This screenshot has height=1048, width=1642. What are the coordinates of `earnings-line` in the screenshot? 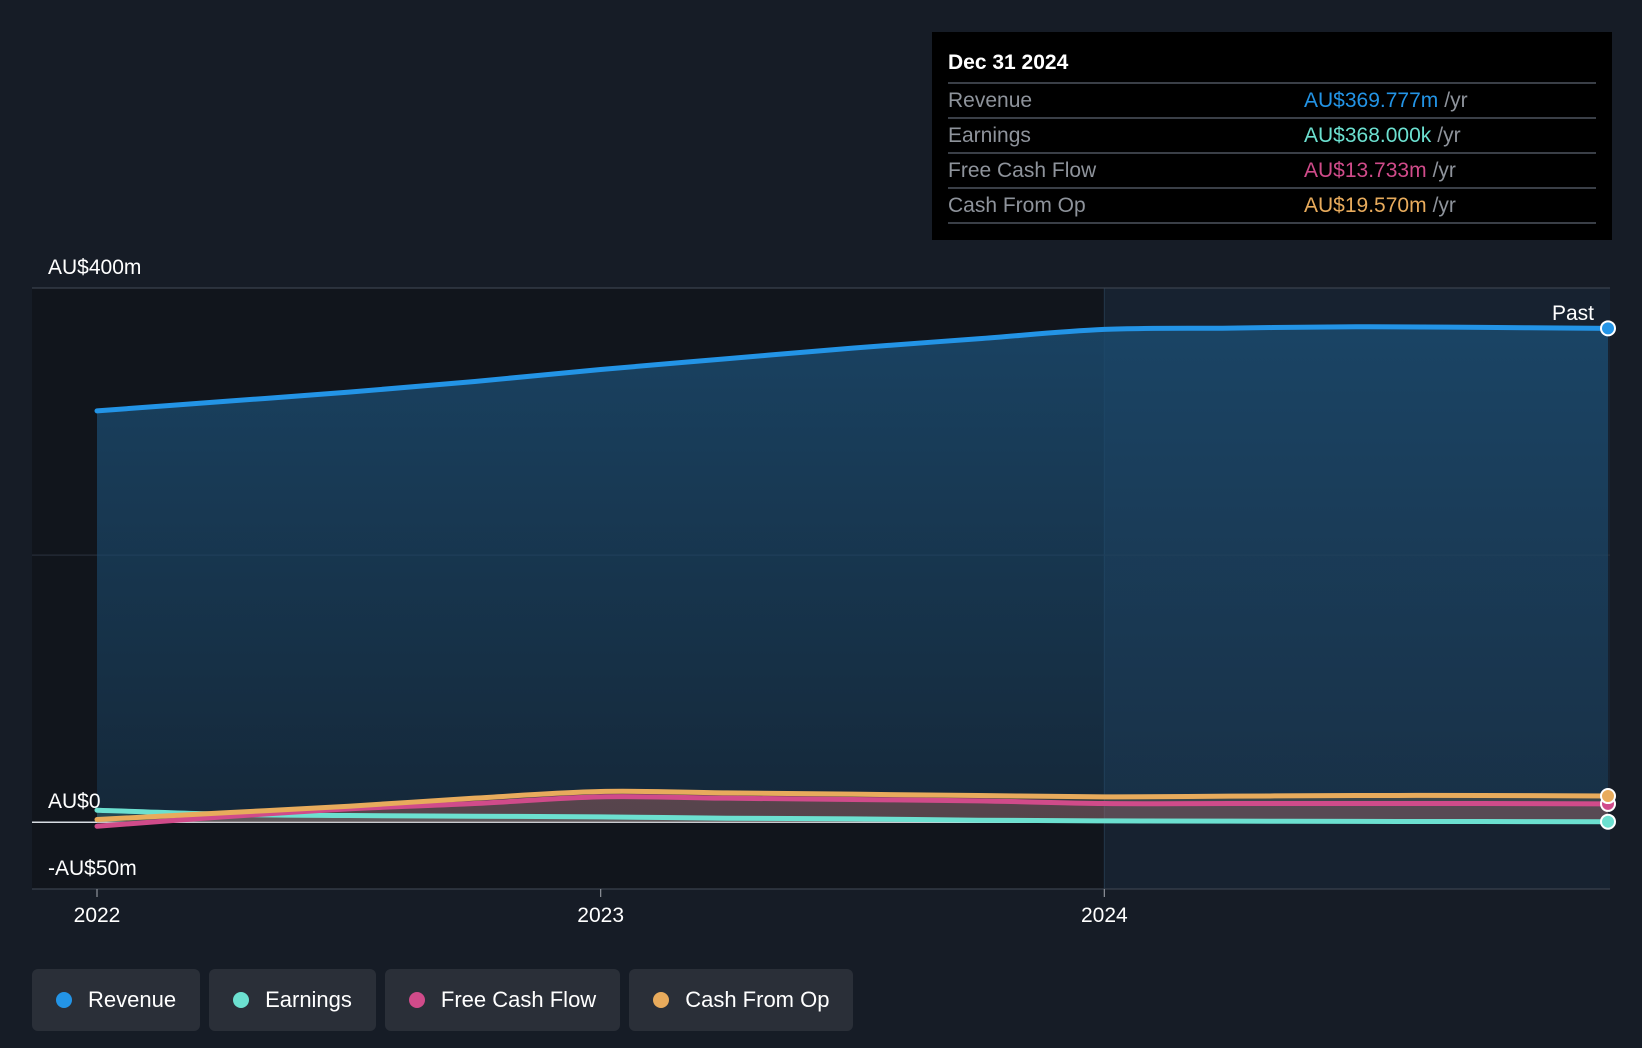 It's located at (852, 816).